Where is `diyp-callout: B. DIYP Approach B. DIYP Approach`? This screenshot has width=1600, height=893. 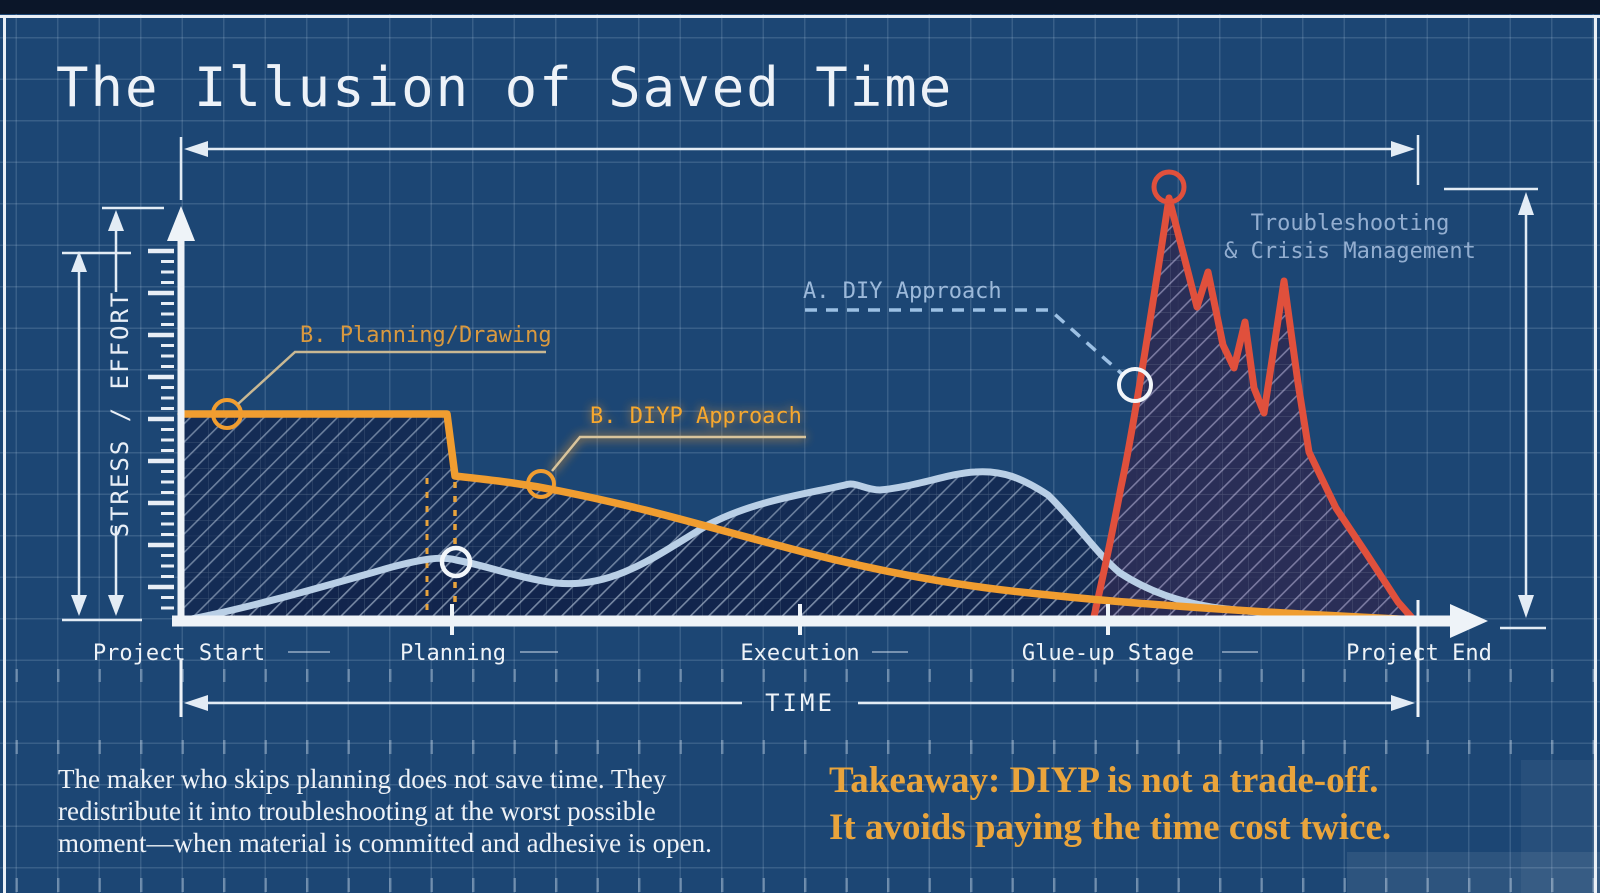
diyp-callout: B. DIYP Approach B. DIYP Approach is located at coordinates (666, 451).